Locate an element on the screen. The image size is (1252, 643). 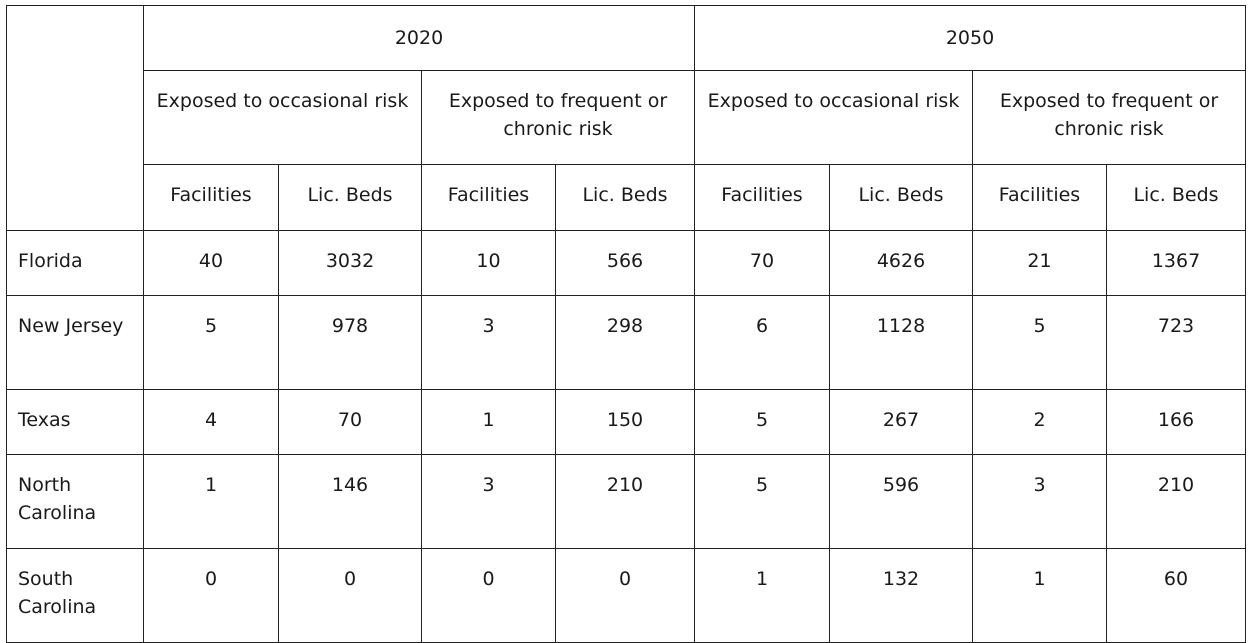
data-cell: 166 is located at coordinates (1176, 422).